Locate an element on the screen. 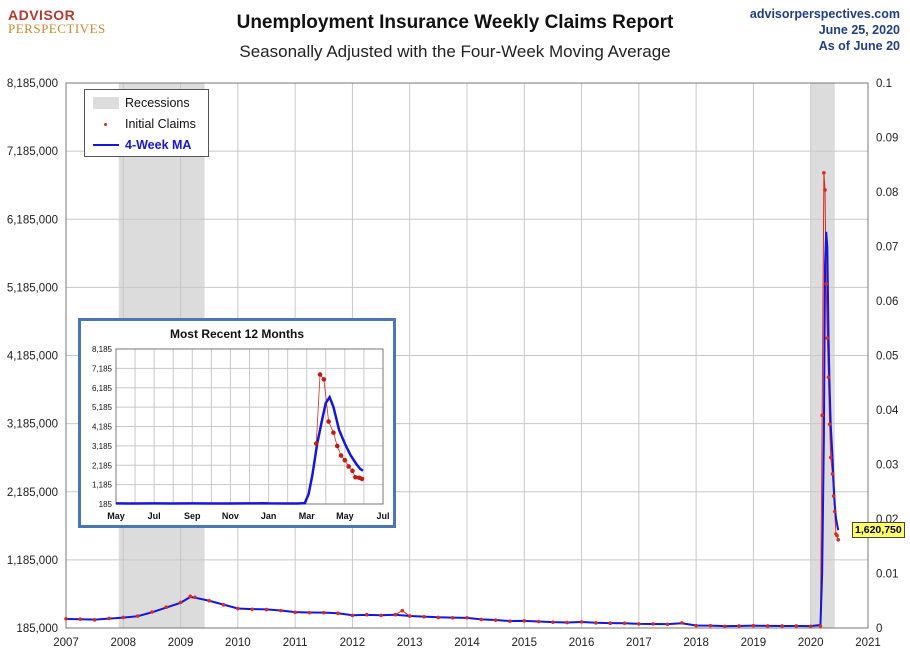 Image resolution: width=910 pixels, height=661 pixels. y-tick-label-right: 0.03 is located at coordinates (887, 466).